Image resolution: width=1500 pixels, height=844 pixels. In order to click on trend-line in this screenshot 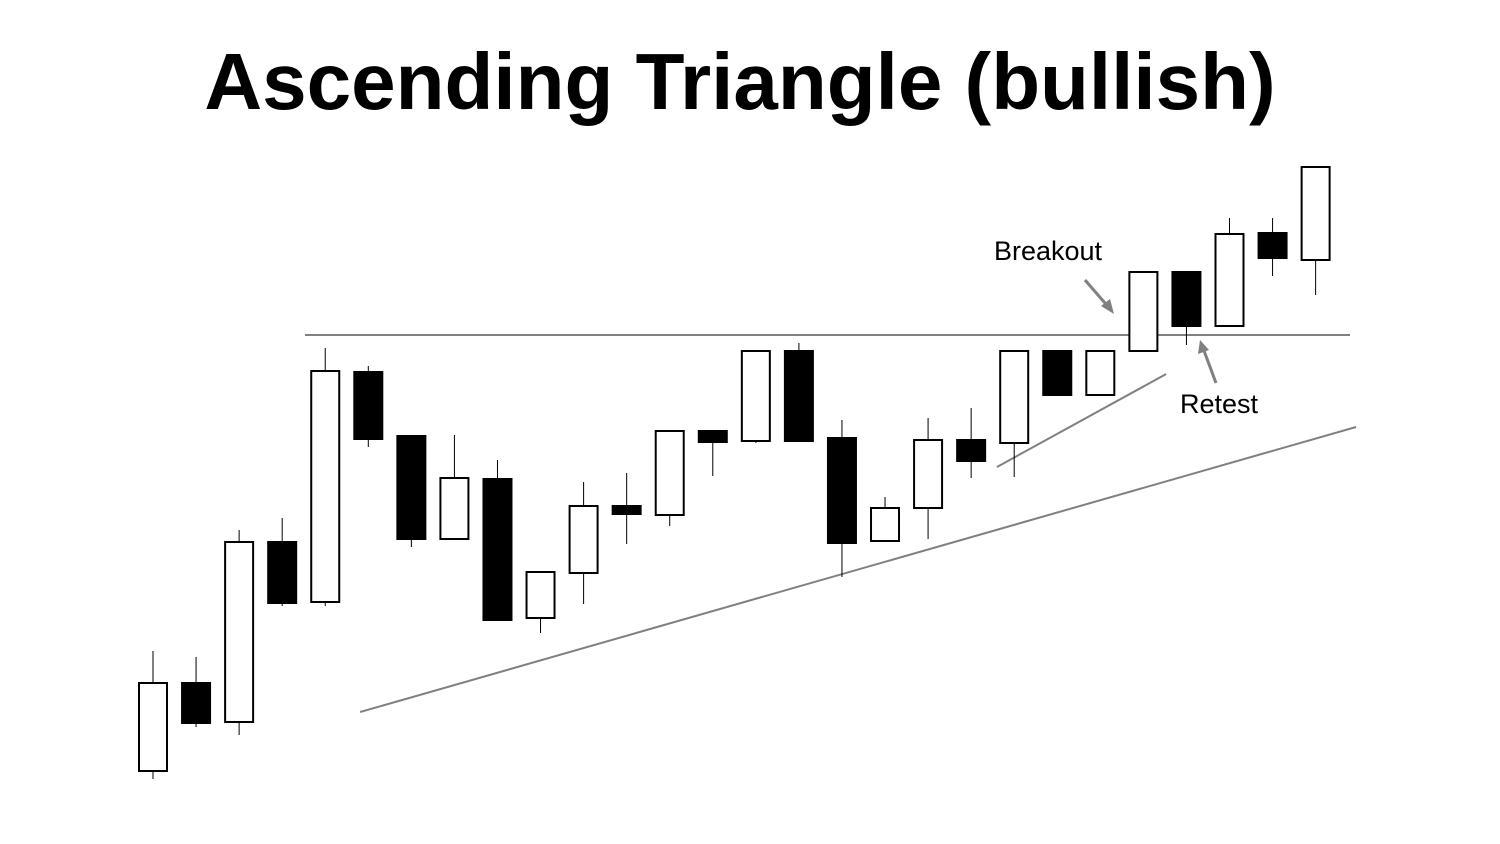, I will do `click(1081, 420)`.